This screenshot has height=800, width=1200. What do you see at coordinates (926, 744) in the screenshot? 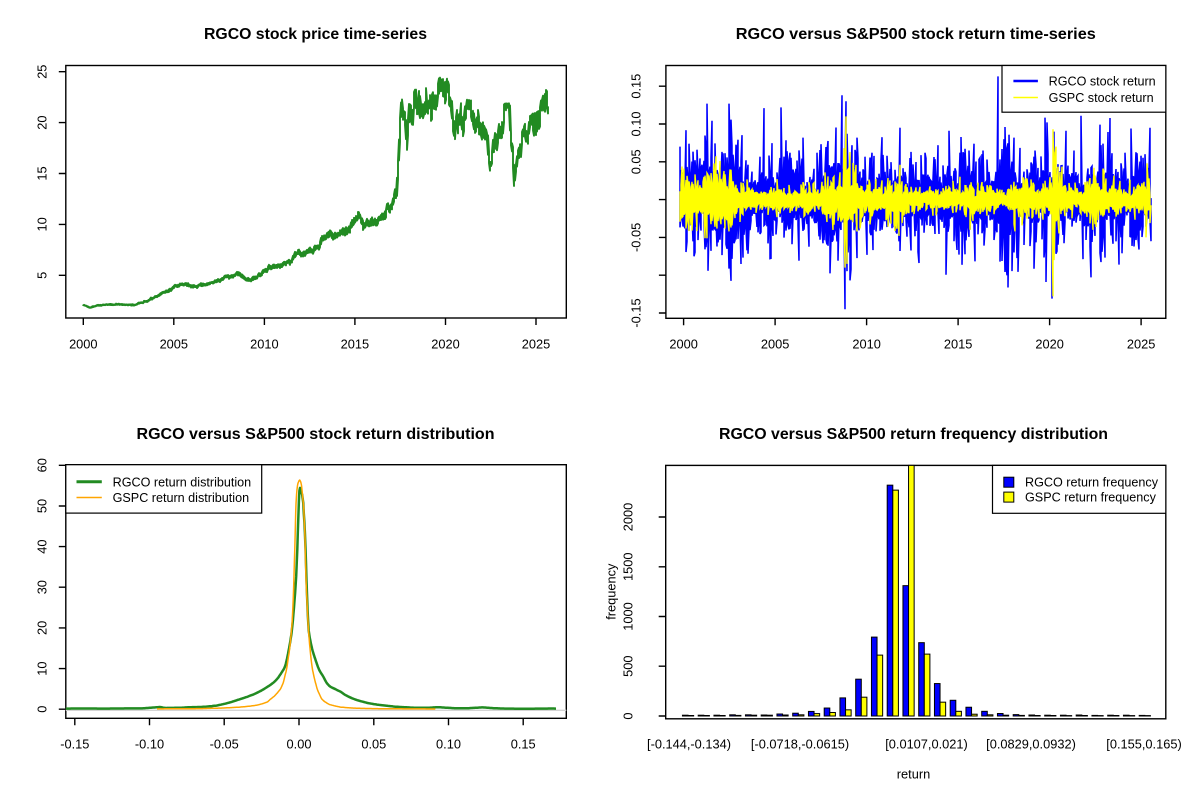
I see `svg-text: [0.0107,0.021)` at bounding box center [926, 744].